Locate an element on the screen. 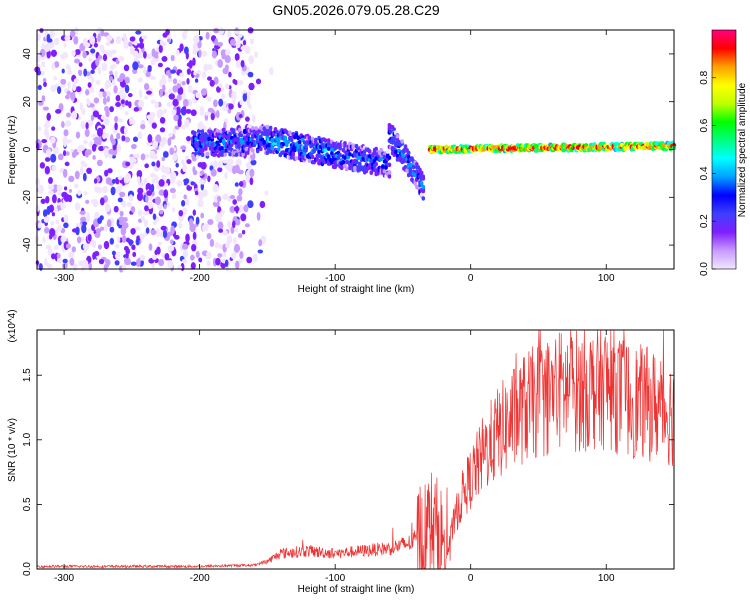  colorbar-label: Normalized spectral amplitude is located at coordinates (742, 149).